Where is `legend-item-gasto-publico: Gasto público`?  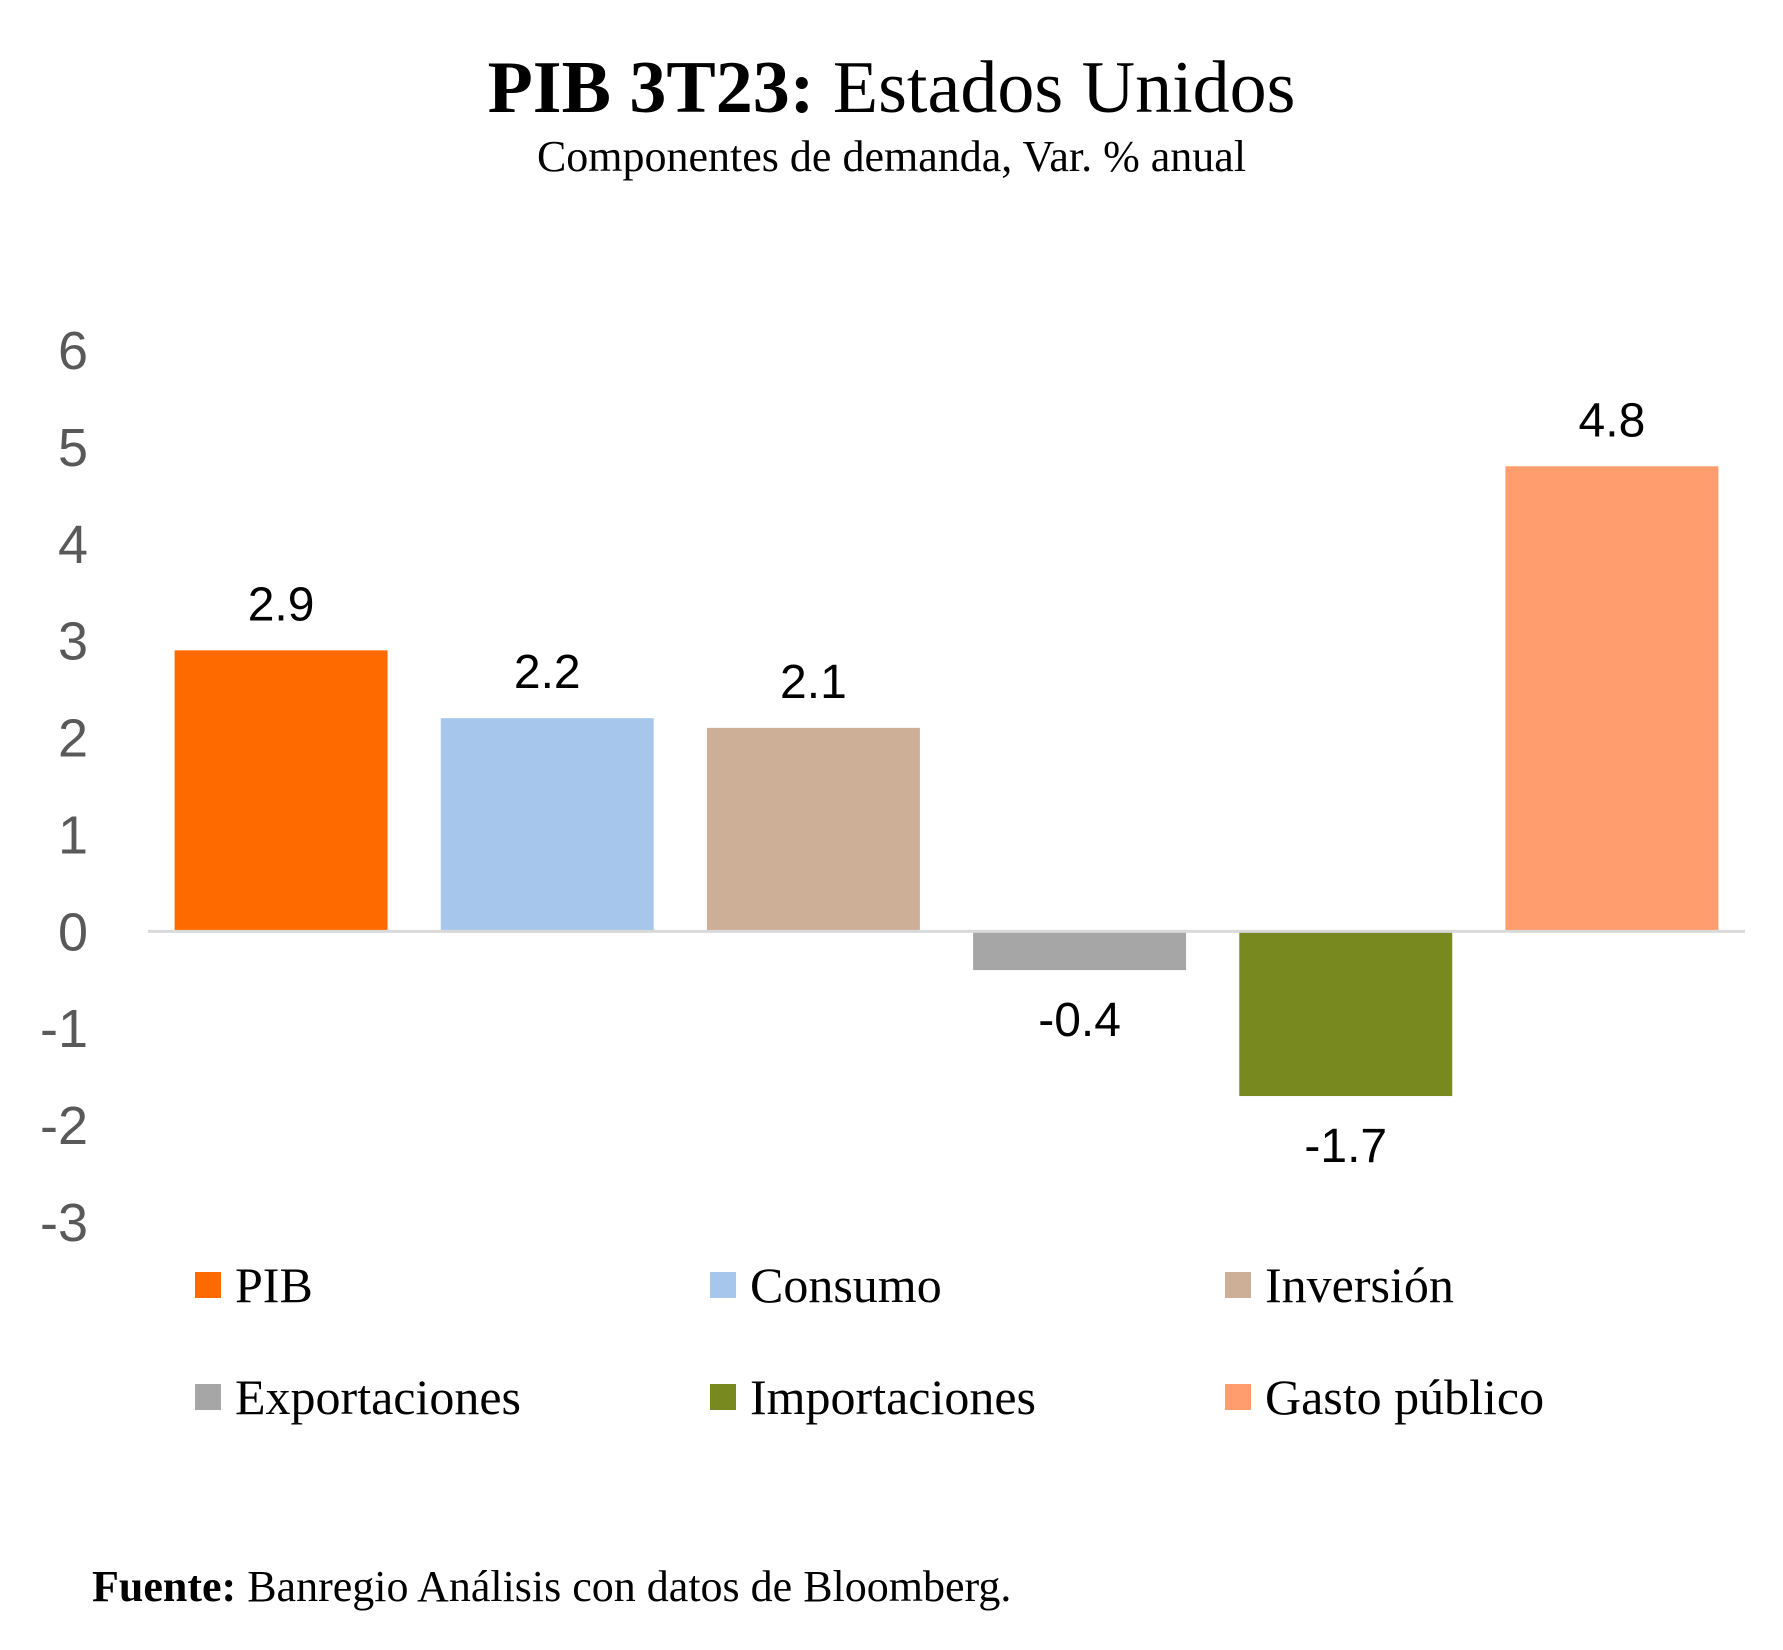
legend-item-gasto-publico: Gasto público is located at coordinates (1410, 1397).